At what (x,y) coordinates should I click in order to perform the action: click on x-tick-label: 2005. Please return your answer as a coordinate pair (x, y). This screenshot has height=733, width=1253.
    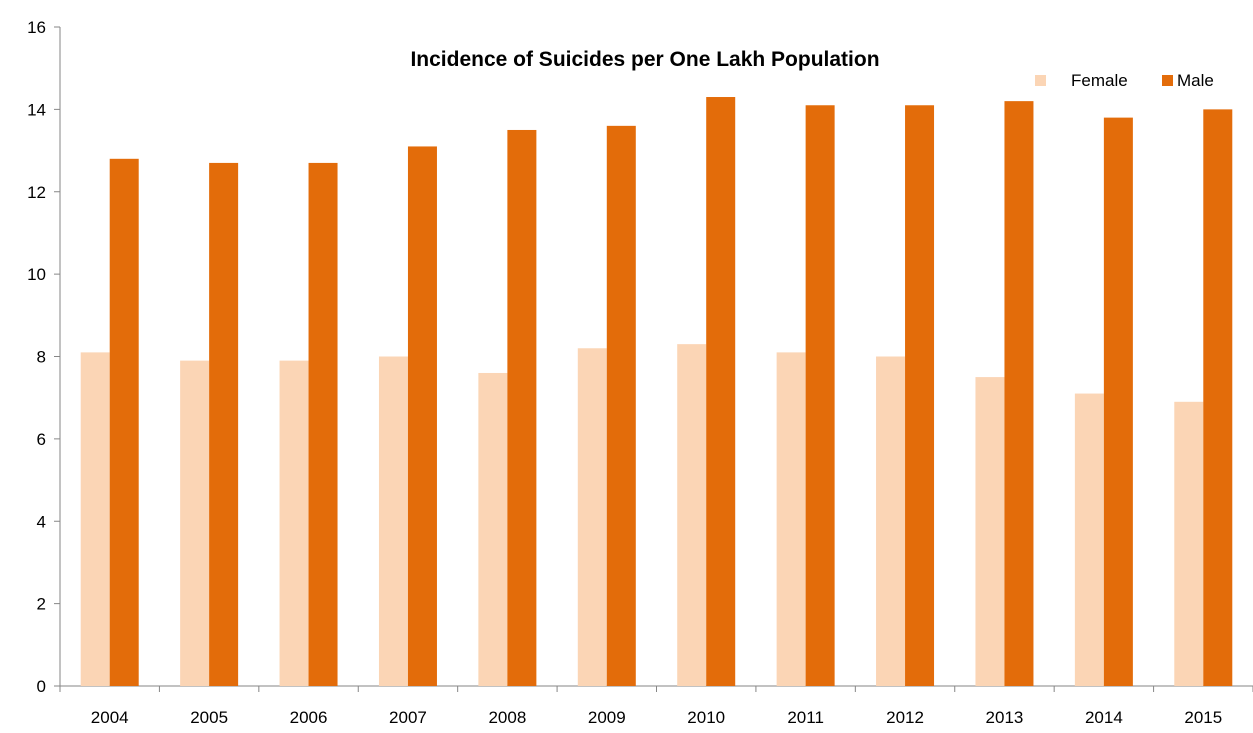
    Looking at the image, I should click on (209, 717).